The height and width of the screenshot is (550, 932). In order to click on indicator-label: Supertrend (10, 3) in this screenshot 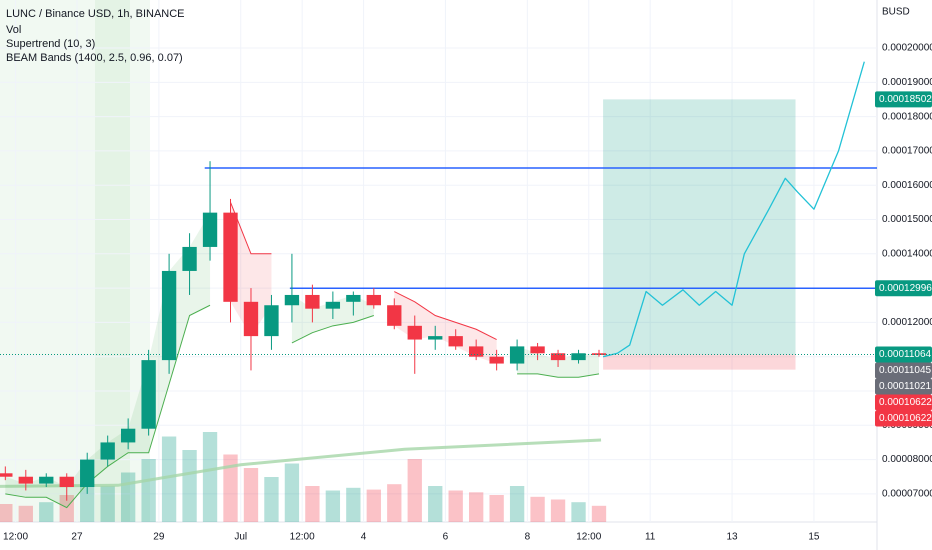, I will do `click(50, 44)`.